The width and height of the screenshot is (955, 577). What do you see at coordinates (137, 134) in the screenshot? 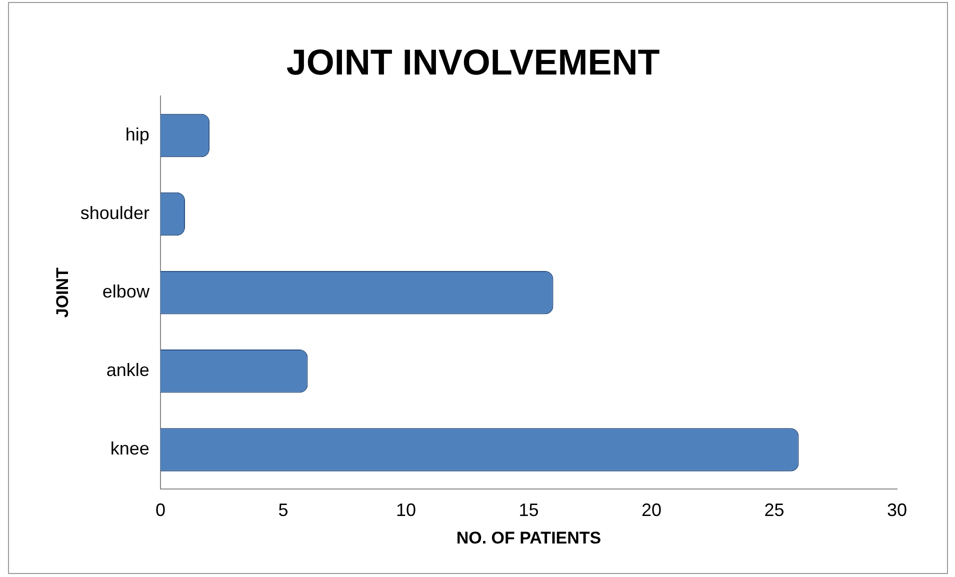
I see `y-tick-label: hip` at bounding box center [137, 134].